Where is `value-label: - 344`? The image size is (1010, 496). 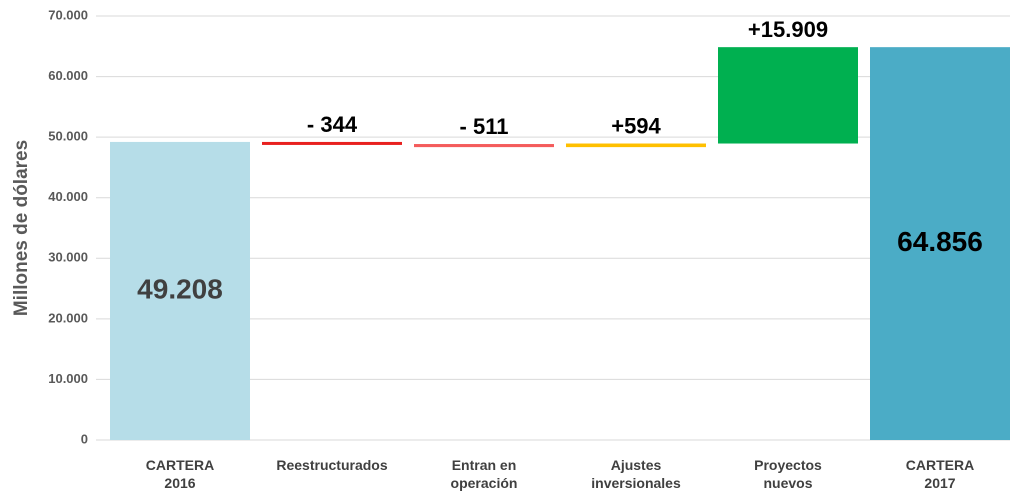
value-label: - 344 is located at coordinates (332, 124).